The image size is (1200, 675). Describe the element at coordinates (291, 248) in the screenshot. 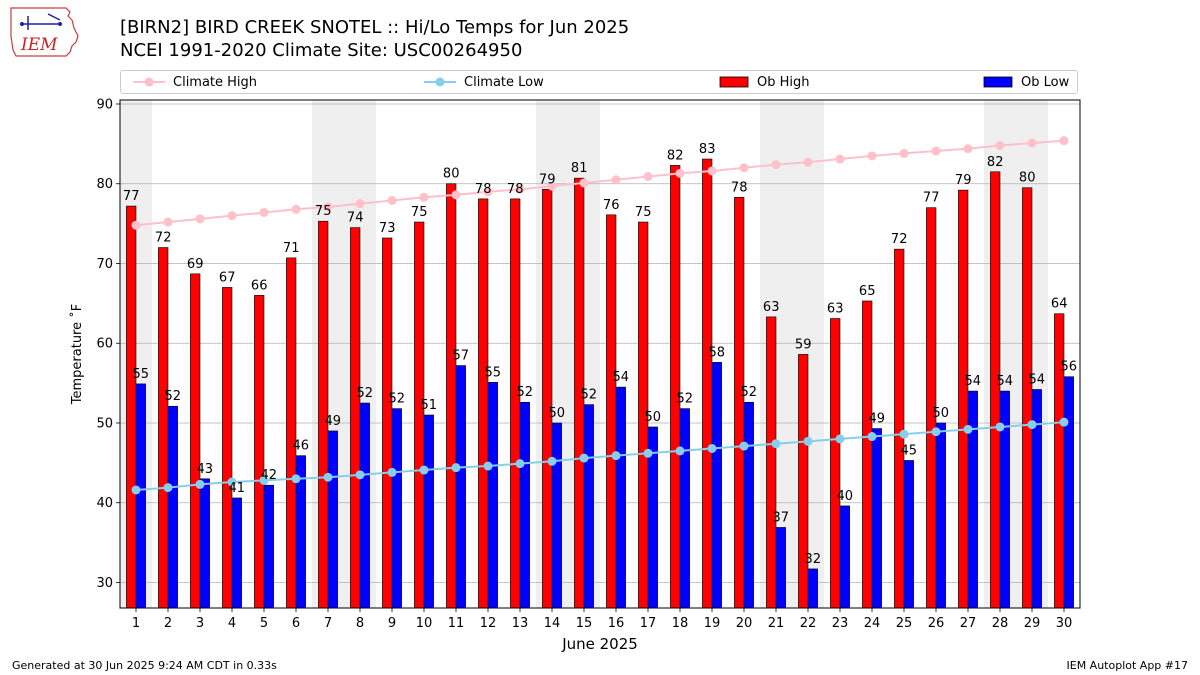

I see `ob-high-label: 71` at that location.